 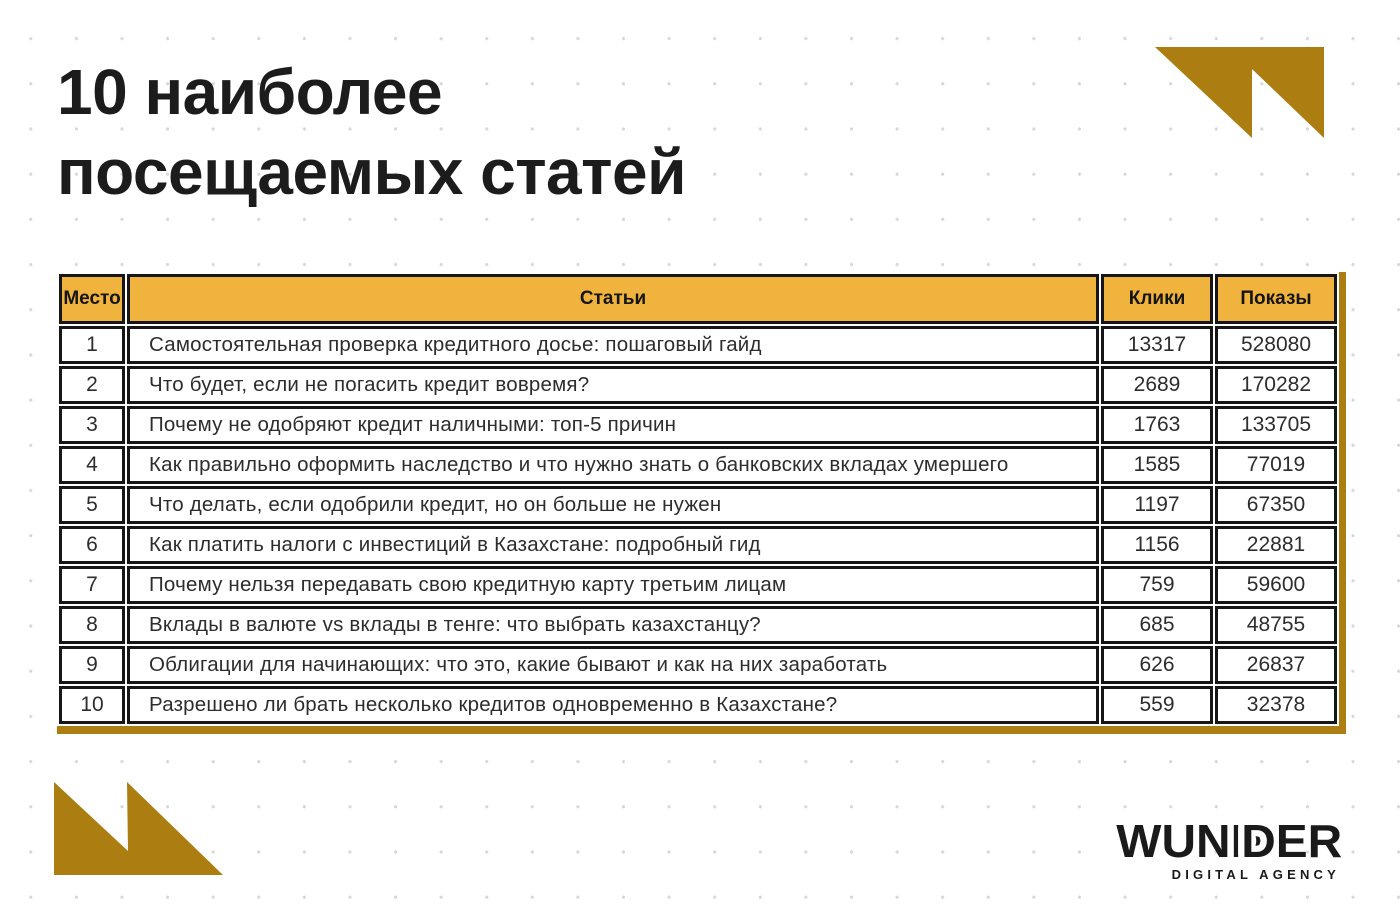 I want to click on views-cell: 59600, so click(x=1276, y=585).